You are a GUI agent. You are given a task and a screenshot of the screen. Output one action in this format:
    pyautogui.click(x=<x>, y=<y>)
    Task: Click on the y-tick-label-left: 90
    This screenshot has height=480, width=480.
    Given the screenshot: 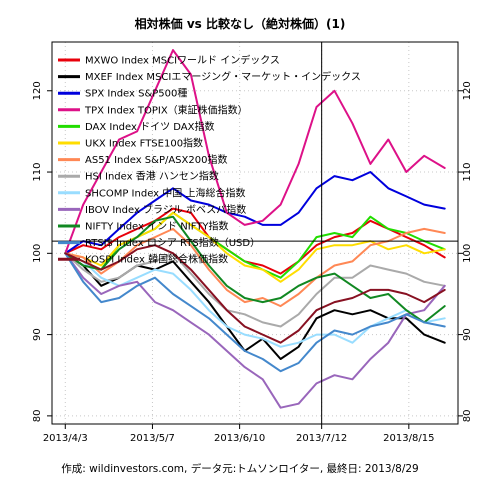 What is the action you would take?
    pyautogui.click(x=37, y=334)
    